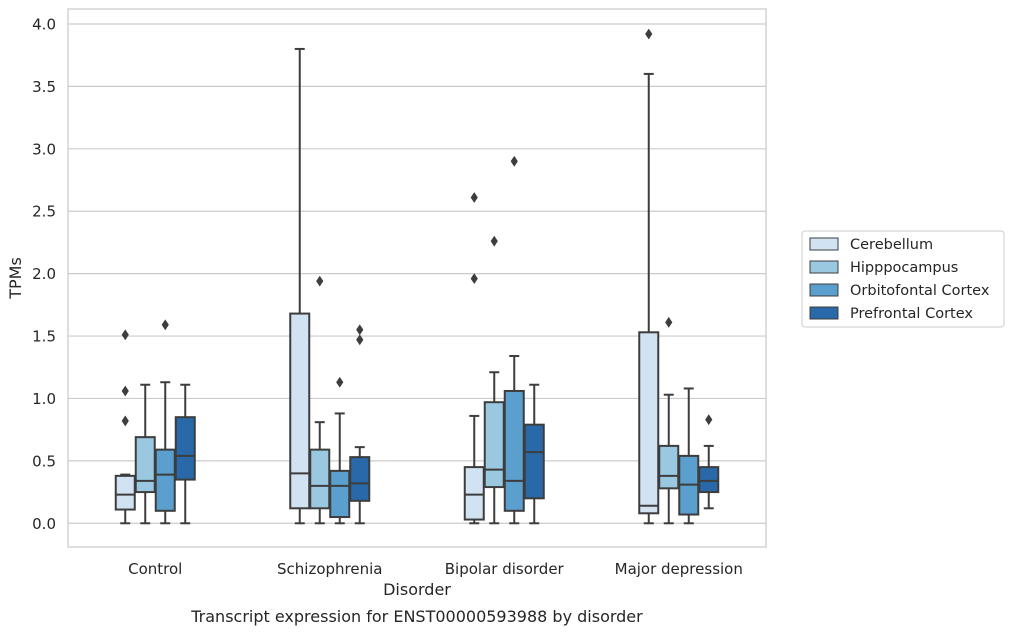 The width and height of the screenshot is (1014, 634). What do you see at coordinates (920, 291) in the screenshot?
I see `legend-label-2: Orbitofontal Cortex` at bounding box center [920, 291].